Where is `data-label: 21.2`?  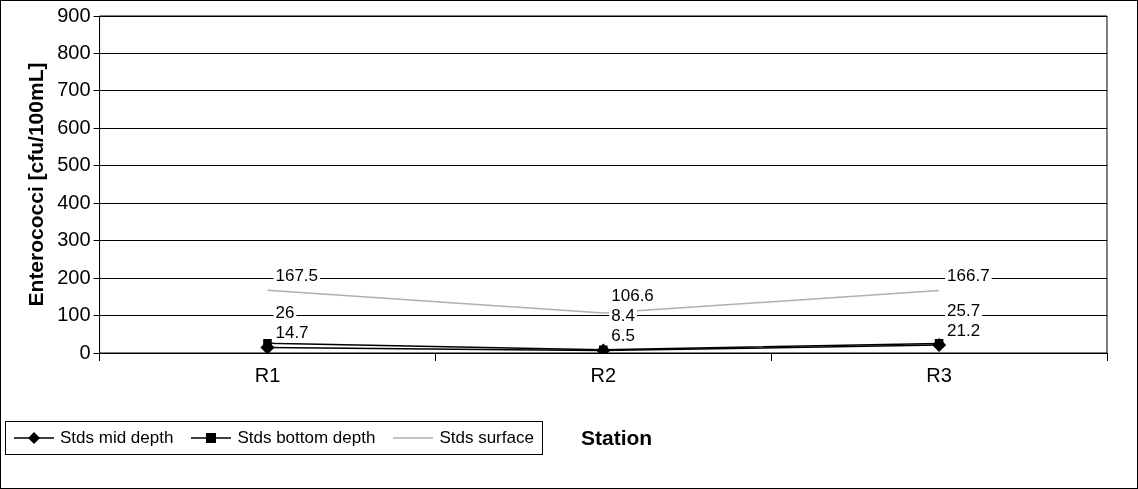
data-label: 21.2 is located at coordinates (964, 330).